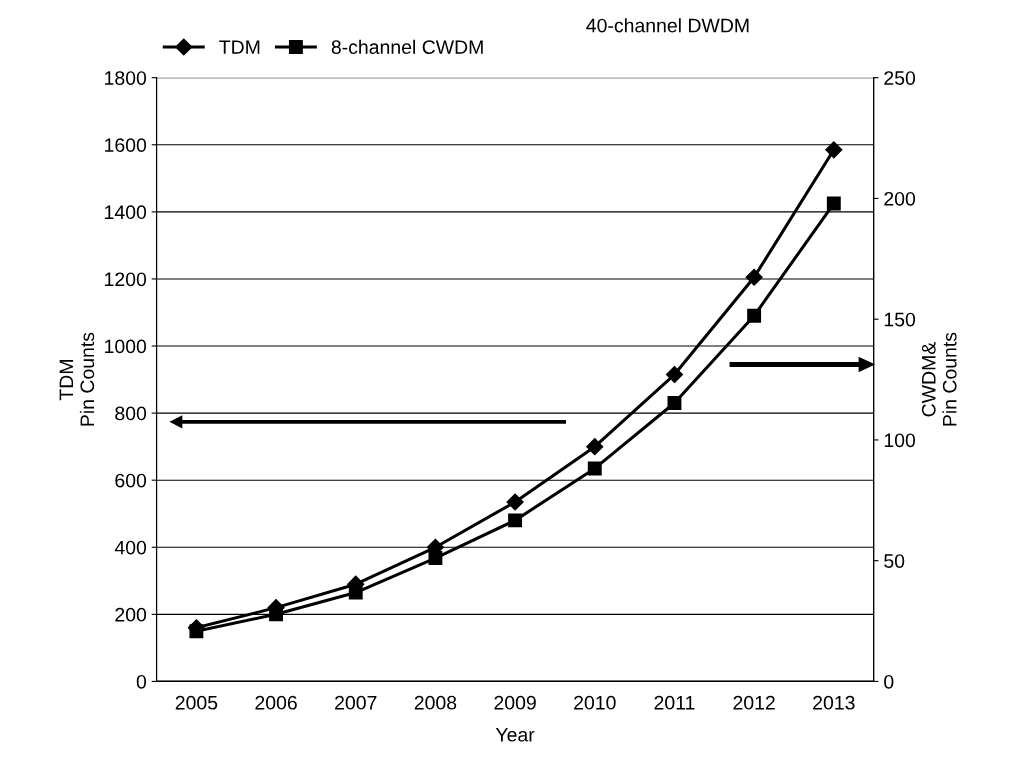 The height and width of the screenshot is (777, 1010). Describe the element at coordinates (674, 702) in the screenshot. I see `x-tick-label: 2011` at that location.